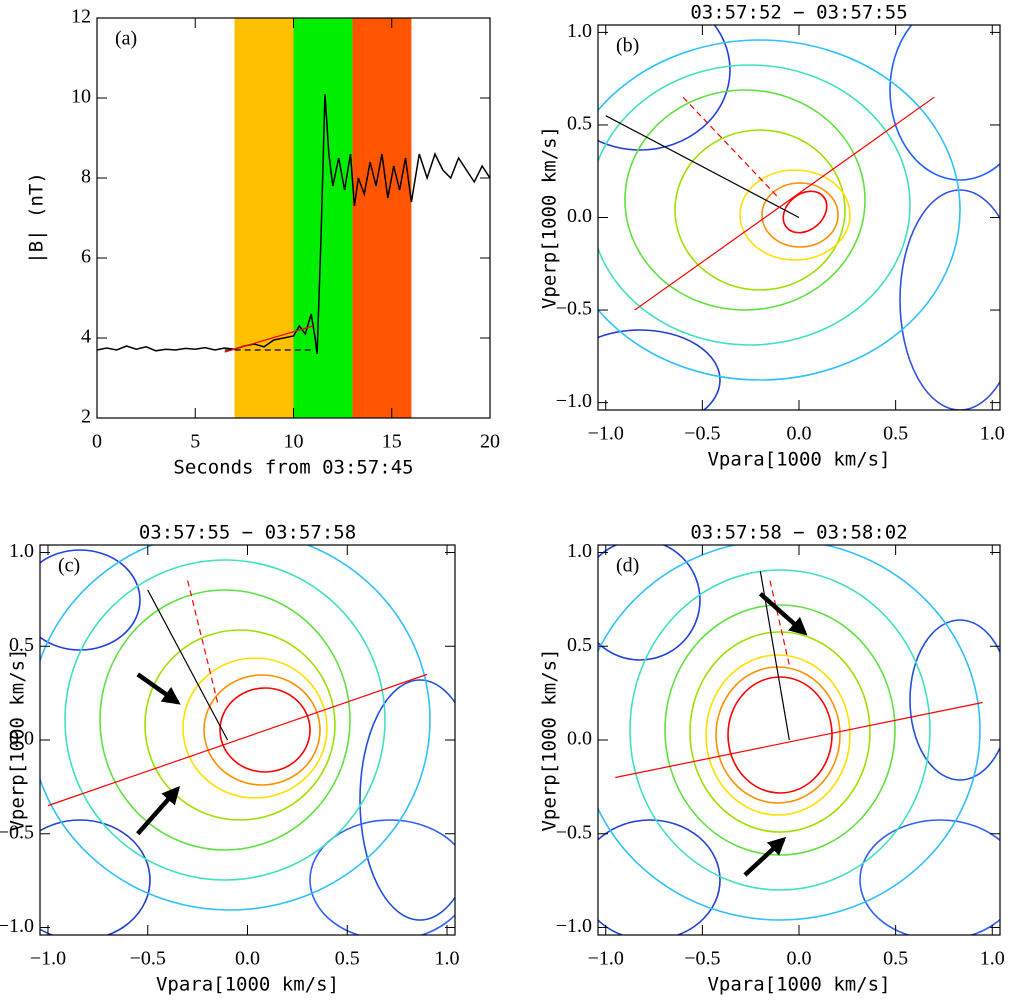 The height and width of the screenshot is (1000, 1022). What do you see at coordinates (247, 533) in the screenshot?
I see `chart-title: 03:57:55 − 03:57:58` at bounding box center [247, 533].